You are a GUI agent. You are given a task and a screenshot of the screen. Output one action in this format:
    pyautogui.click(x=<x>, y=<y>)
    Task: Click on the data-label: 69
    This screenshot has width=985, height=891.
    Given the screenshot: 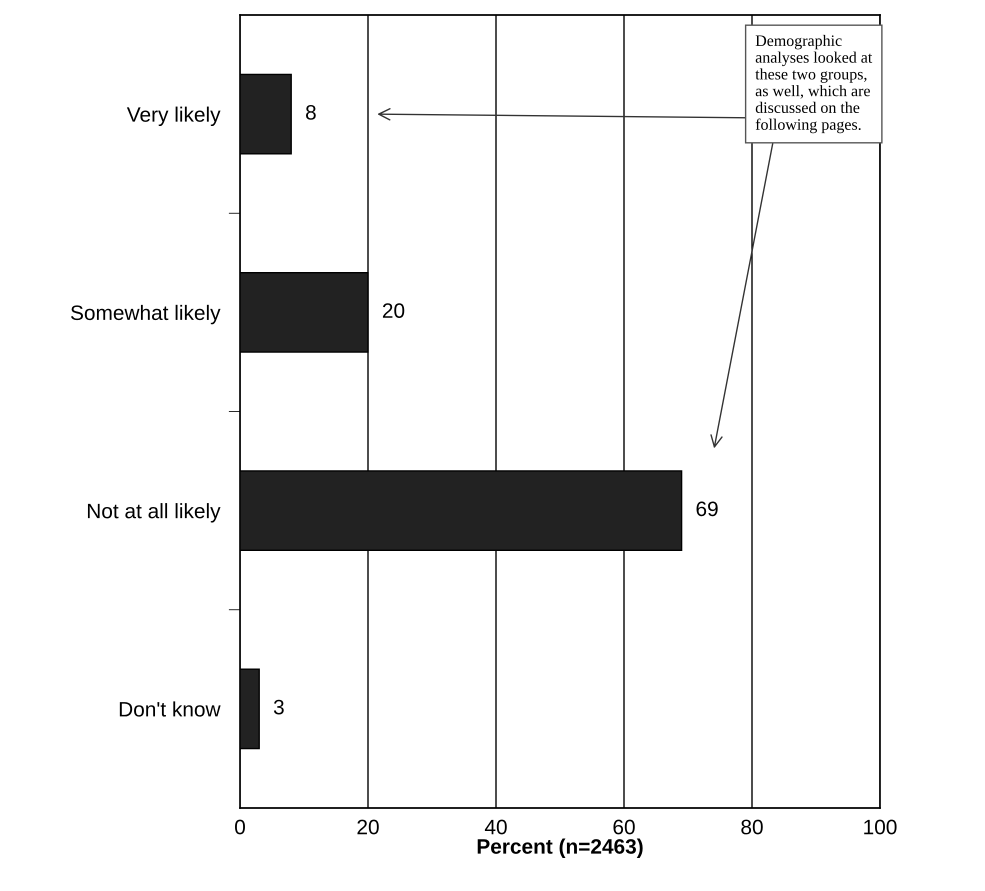 What is the action you would take?
    pyautogui.click(x=707, y=508)
    